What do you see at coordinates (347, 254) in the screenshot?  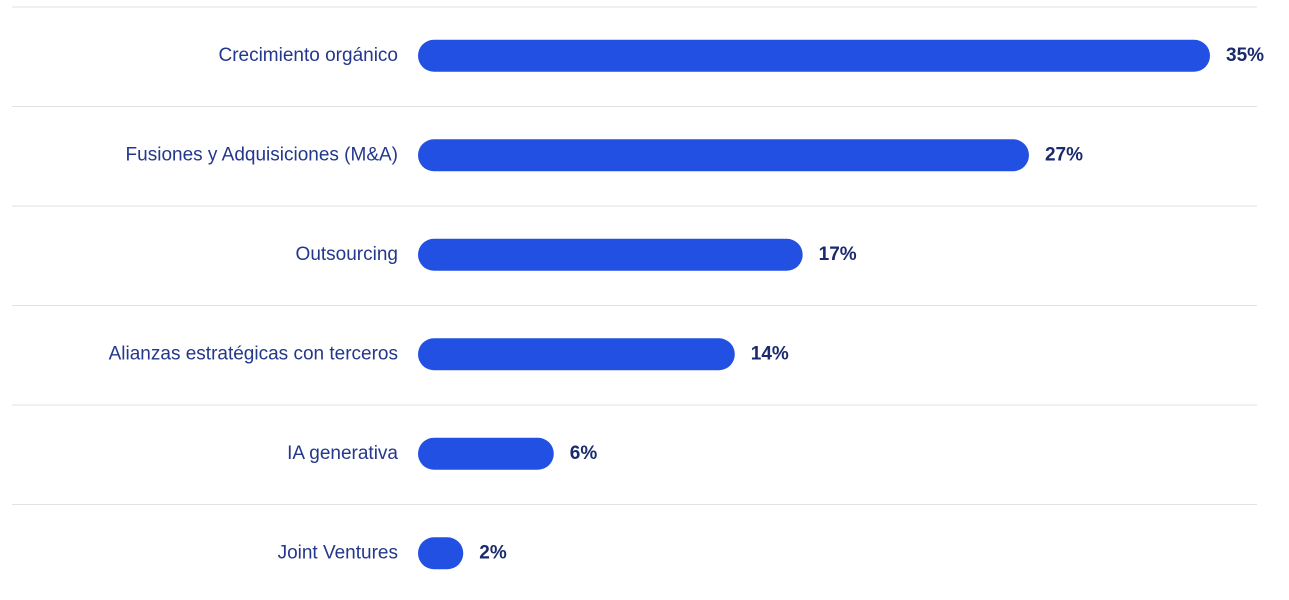 I see `category-label: Outsourcing` at bounding box center [347, 254].